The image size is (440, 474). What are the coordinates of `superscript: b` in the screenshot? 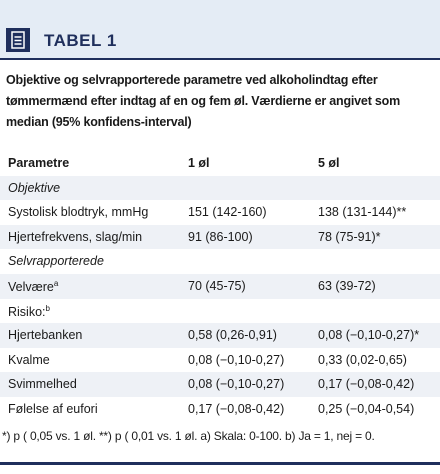 It's located at (47, 308).